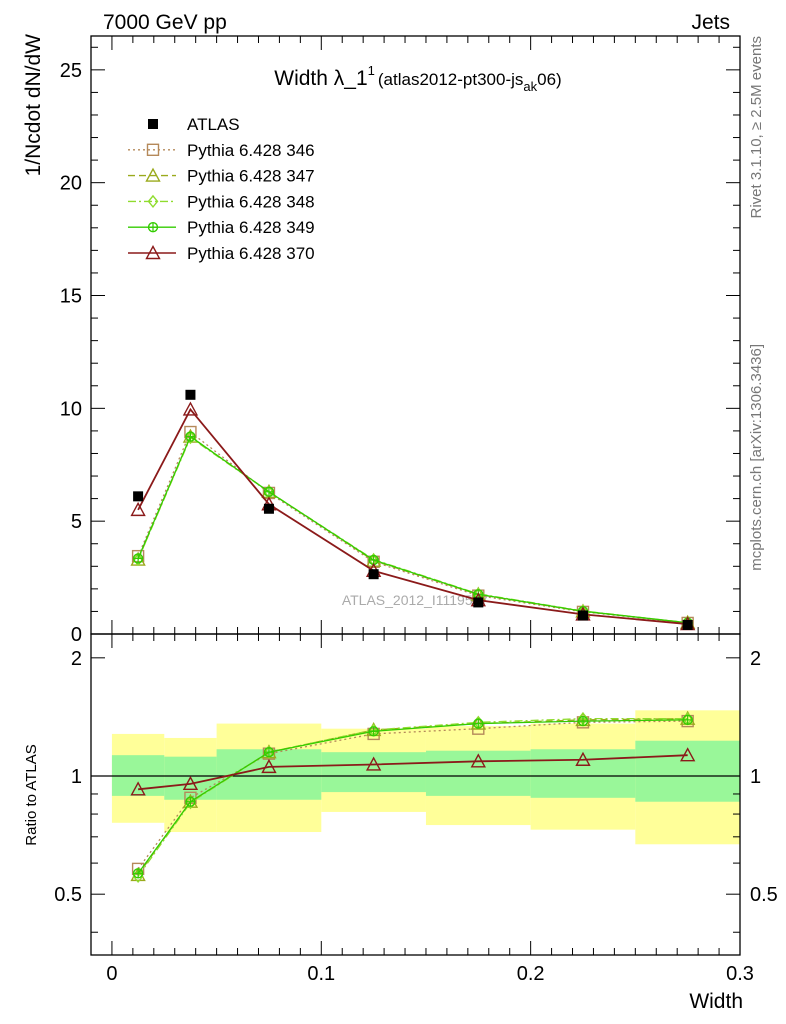 The width and height of the screenshot is (786, 1024). I want to click on legend-label: Pythia 6.428 346, so click(251, 150).